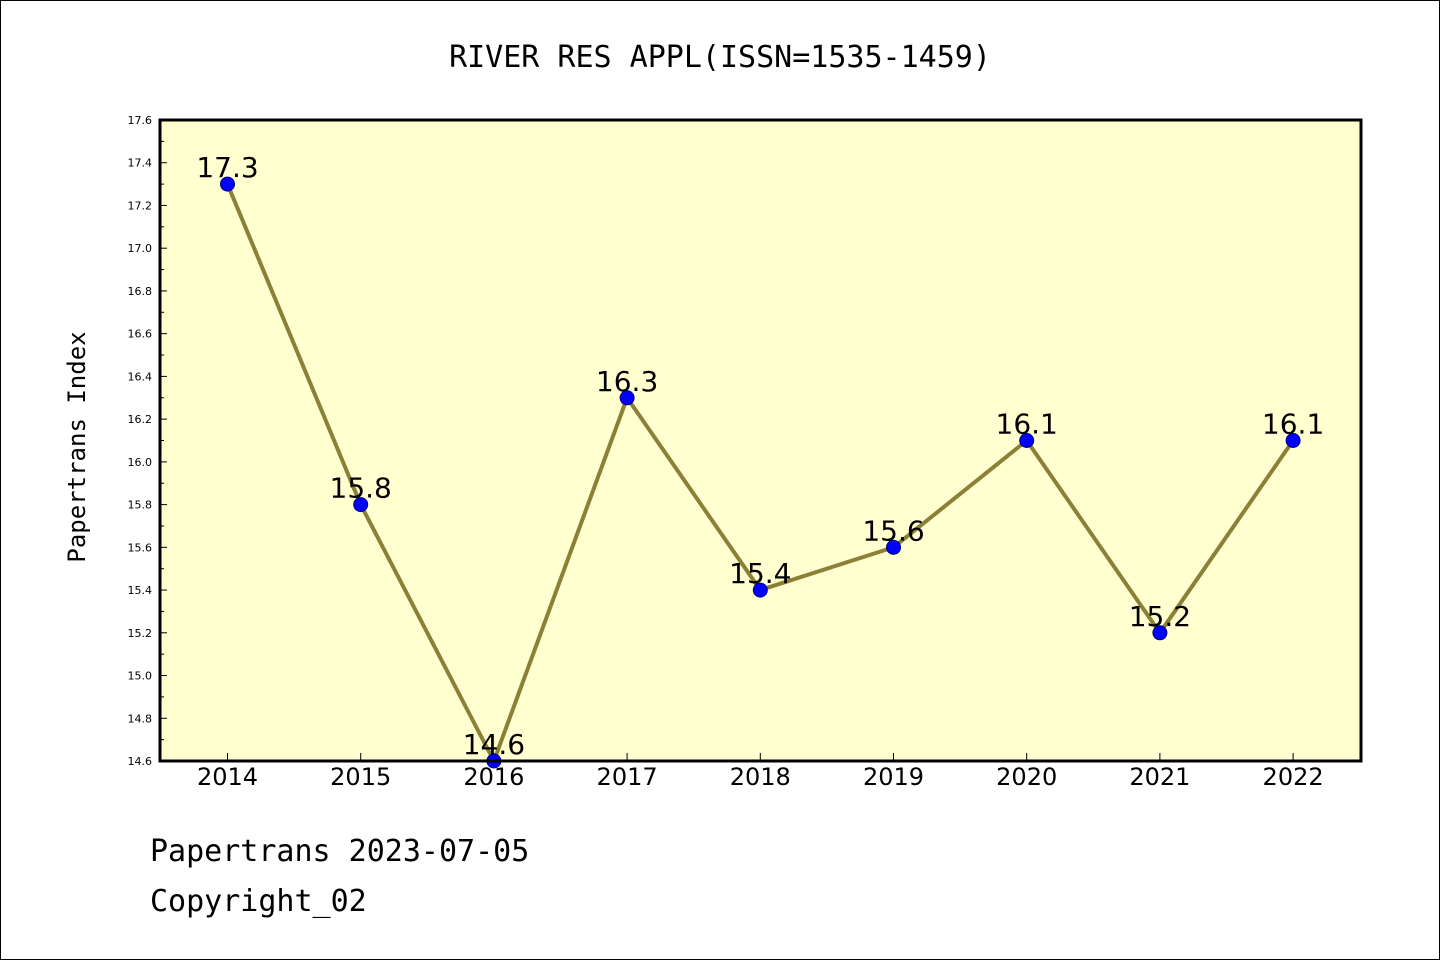  Describe the element at coordinates (140, 505) in the screenshot. I see `y-tick-label: 15.8` at that location.